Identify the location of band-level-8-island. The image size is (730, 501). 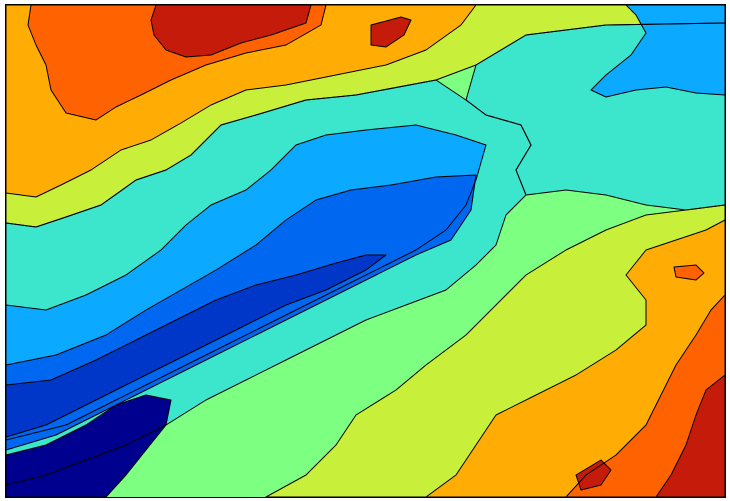
(689, 272).